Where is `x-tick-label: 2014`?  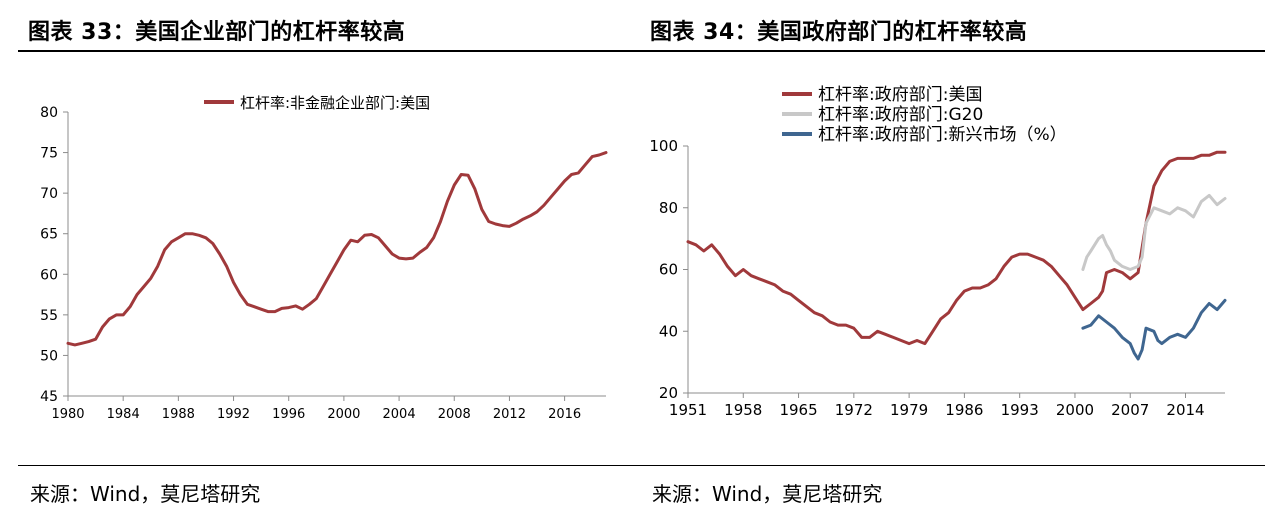 x-tick-label: 2014 is located at coordinates (1185, 410).